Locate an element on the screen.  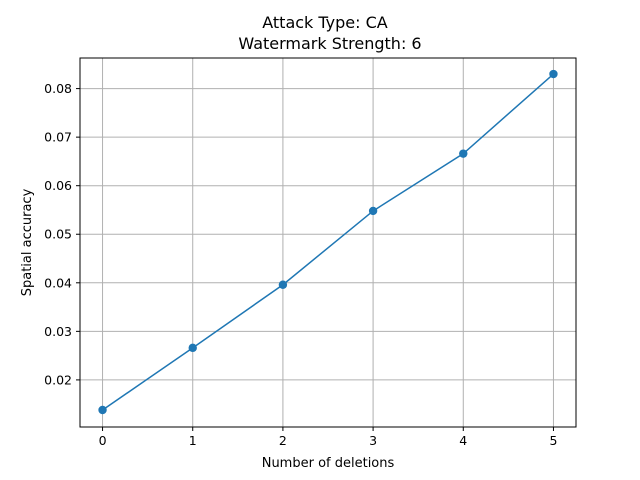
chart-subtitle: Watermark Strength: 6 is located at coordinates (329, 43).